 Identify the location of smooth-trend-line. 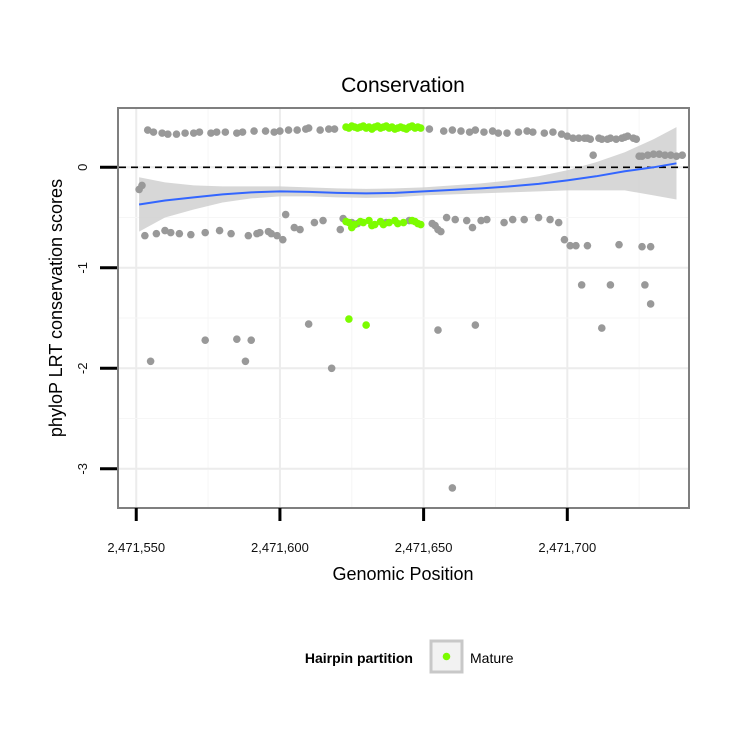
(407, 184).